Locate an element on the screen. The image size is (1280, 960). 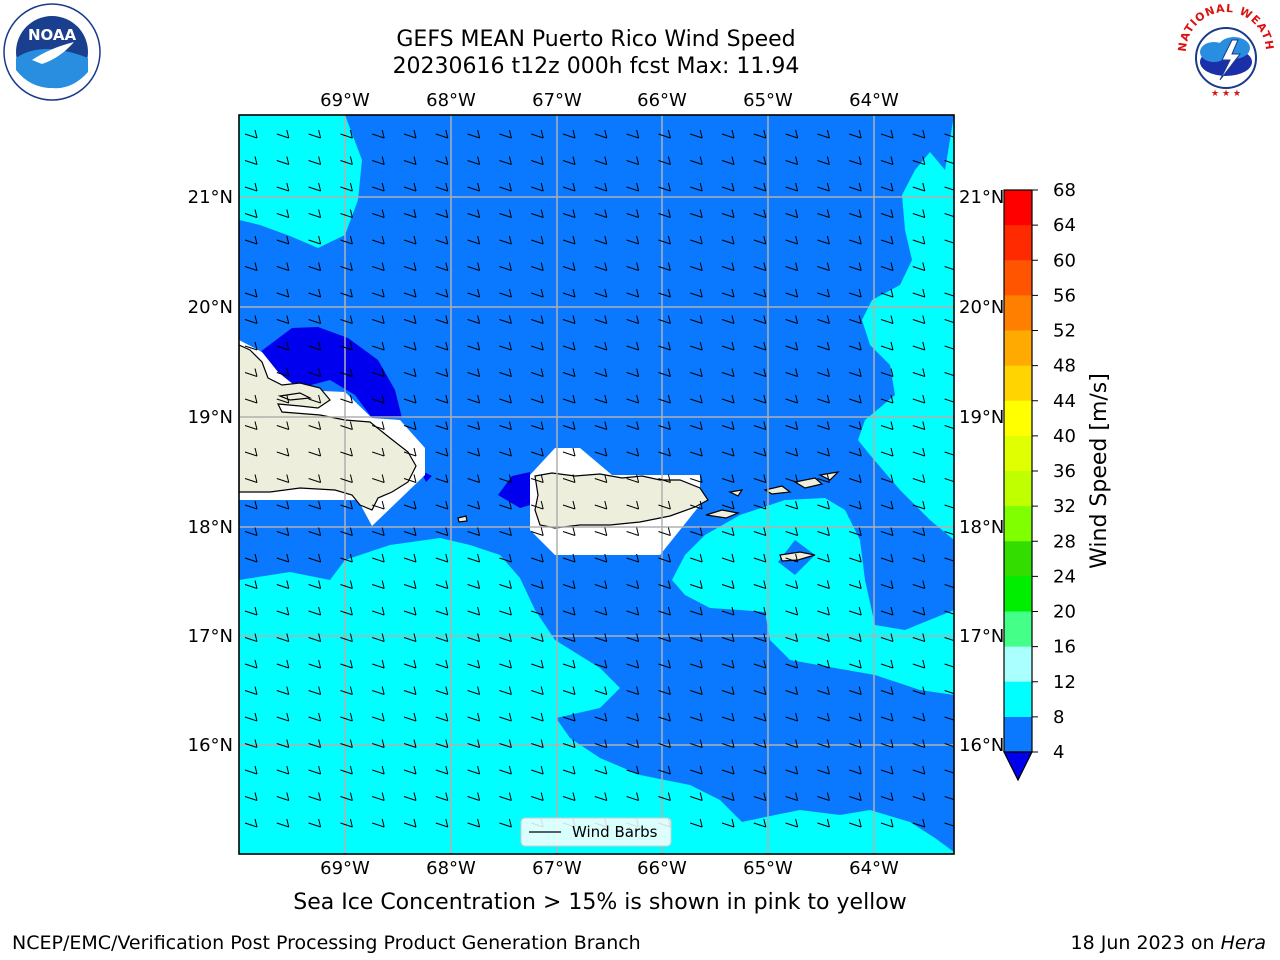
noaa-logo: NOAA is located at coordinates (52, 52).